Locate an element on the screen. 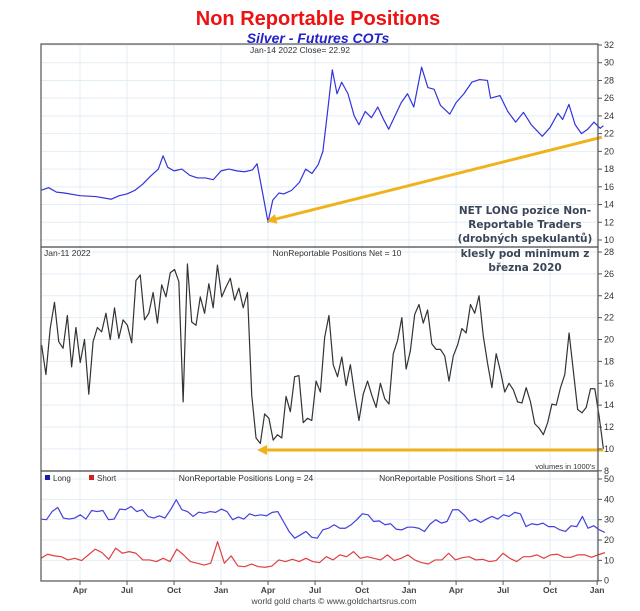  legend-short-swatch is located at coordinates (91, 477).